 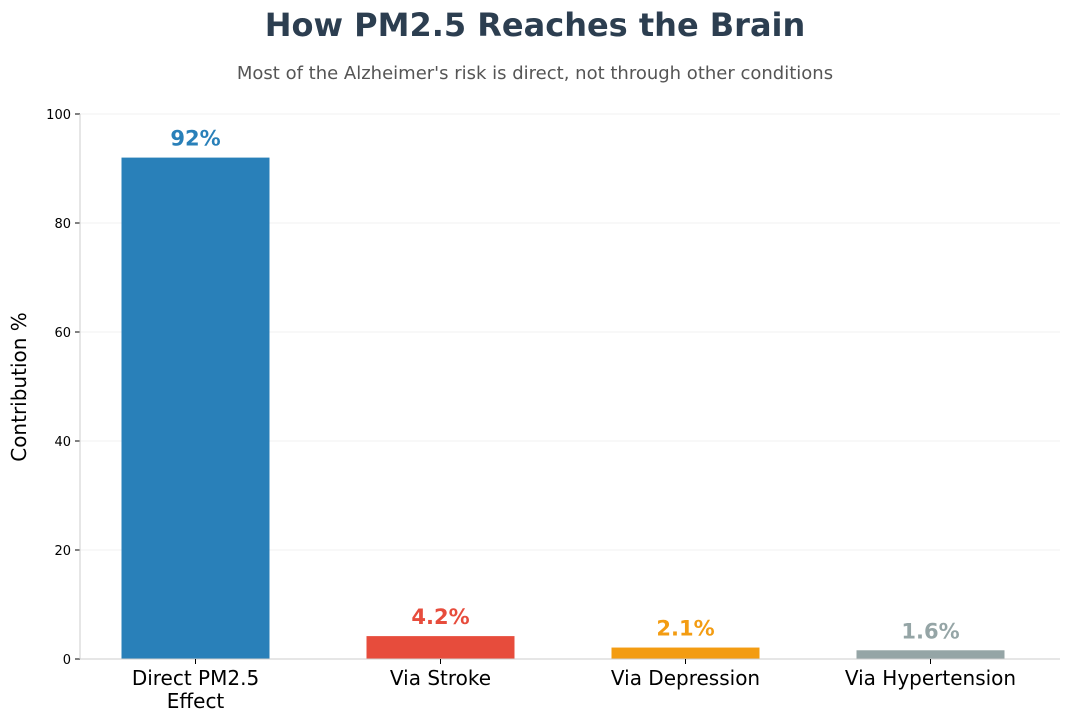 What do you see at coordinates (195, 678) in the screenshot?
I see `x-tick-label: Direct PM2.5` at bounding box center [195, 678].